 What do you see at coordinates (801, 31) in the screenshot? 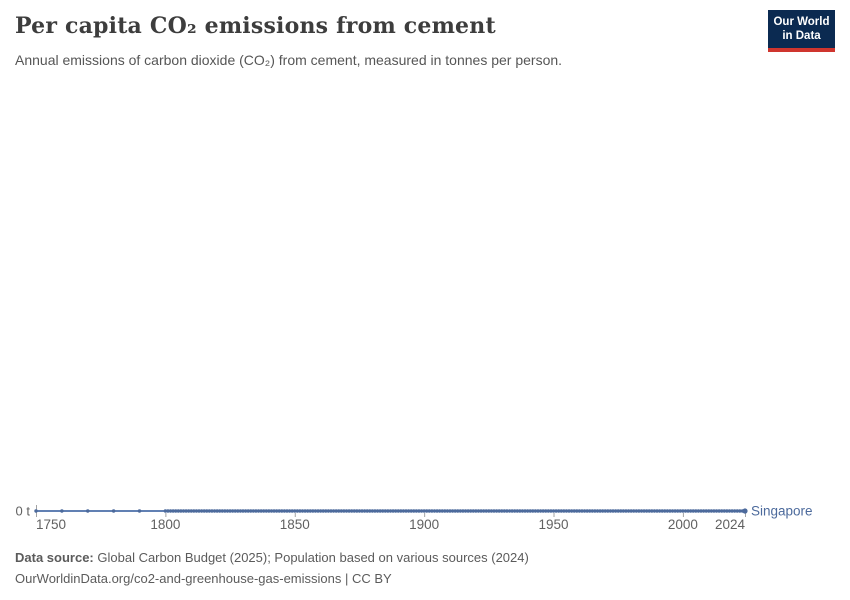
I see `owid-logo: Our World in Data` at bounding box center [801, 31].